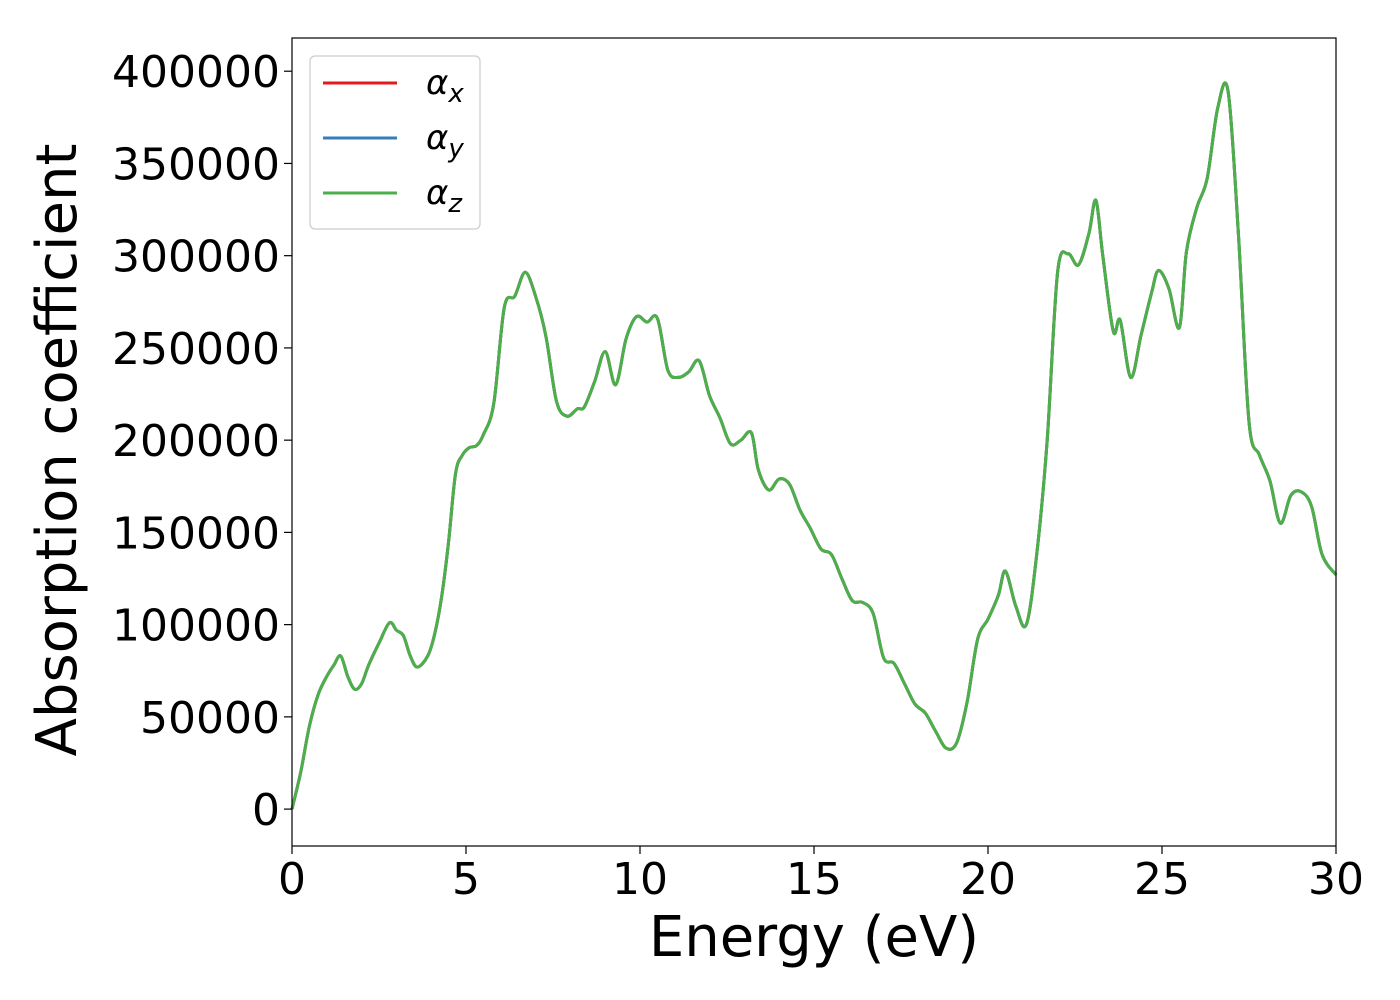 This screenshot has width=1400, height=1000. Describe the element at coordinates (1336, 879) in the screenshot. I see `x-tick-label: 30` at that location.